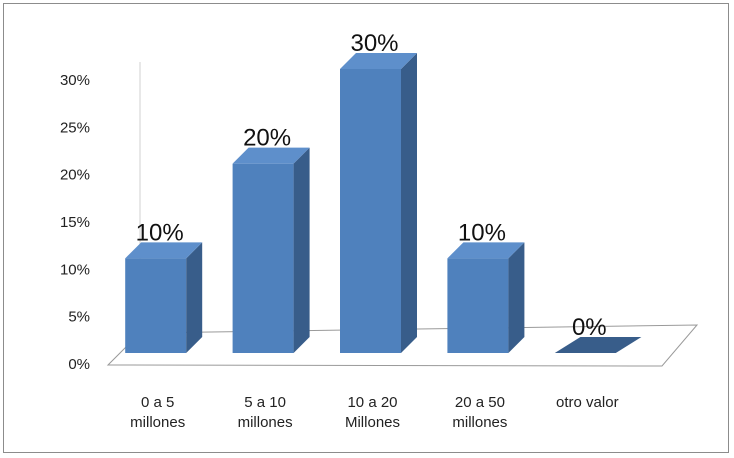 The width and height of the screenshot is (734, 458). What do you see at coordinates (267, 138) in the screenshot?
I see `data-label: 20%` at bounding box center [267, 138].